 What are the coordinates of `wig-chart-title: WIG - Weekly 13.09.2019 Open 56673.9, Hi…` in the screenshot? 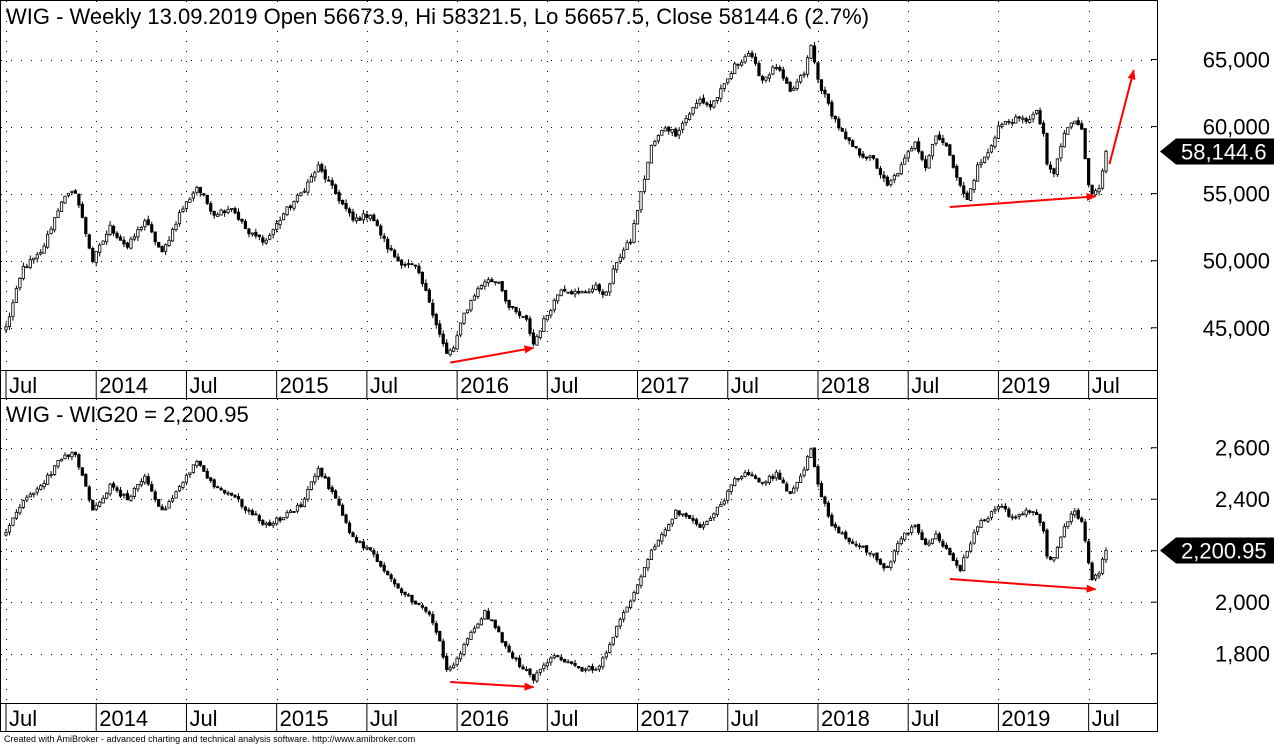 It's located at (437, 16).